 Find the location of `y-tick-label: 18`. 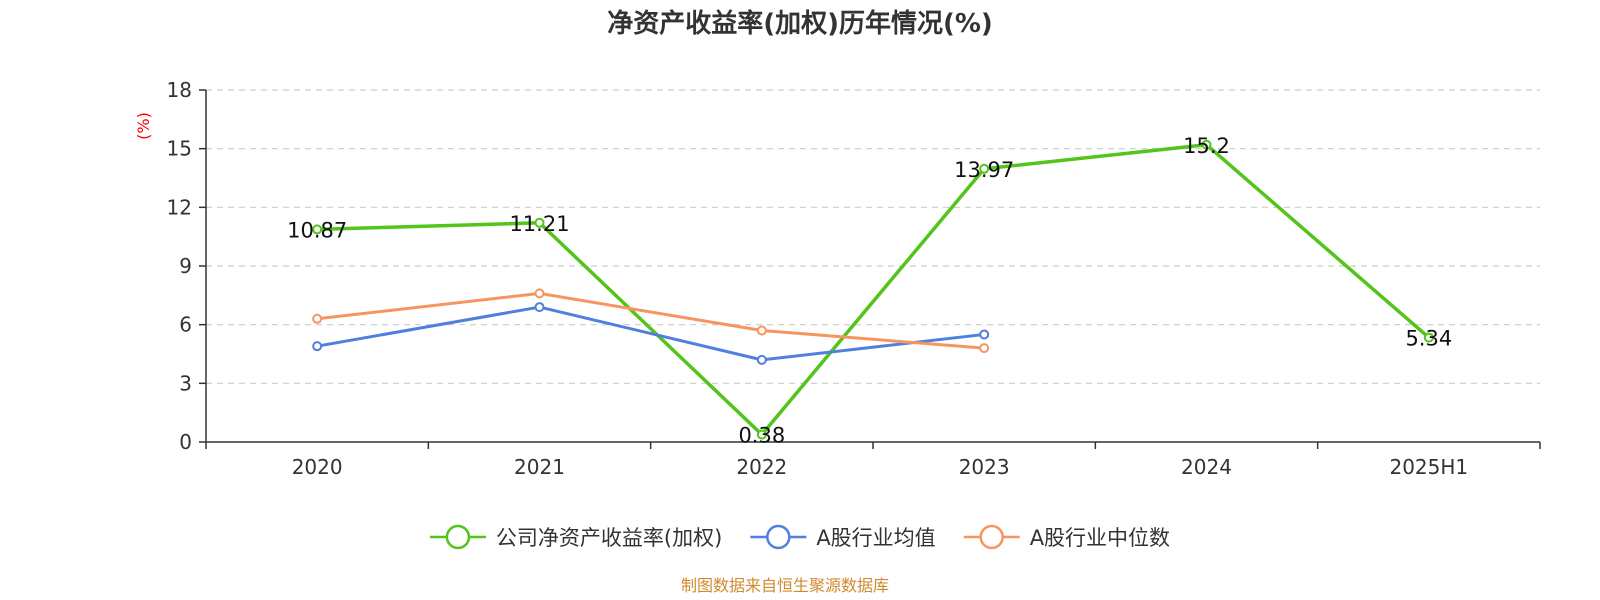

y-tick-label: 18 is located at coordinates (179, 90).